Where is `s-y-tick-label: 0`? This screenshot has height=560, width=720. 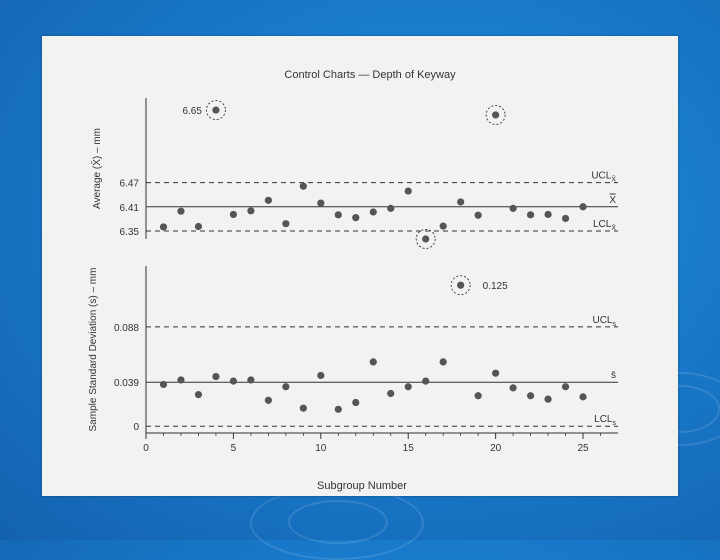
s-y-tick-label: 0 is located at coordinates (136, 427).